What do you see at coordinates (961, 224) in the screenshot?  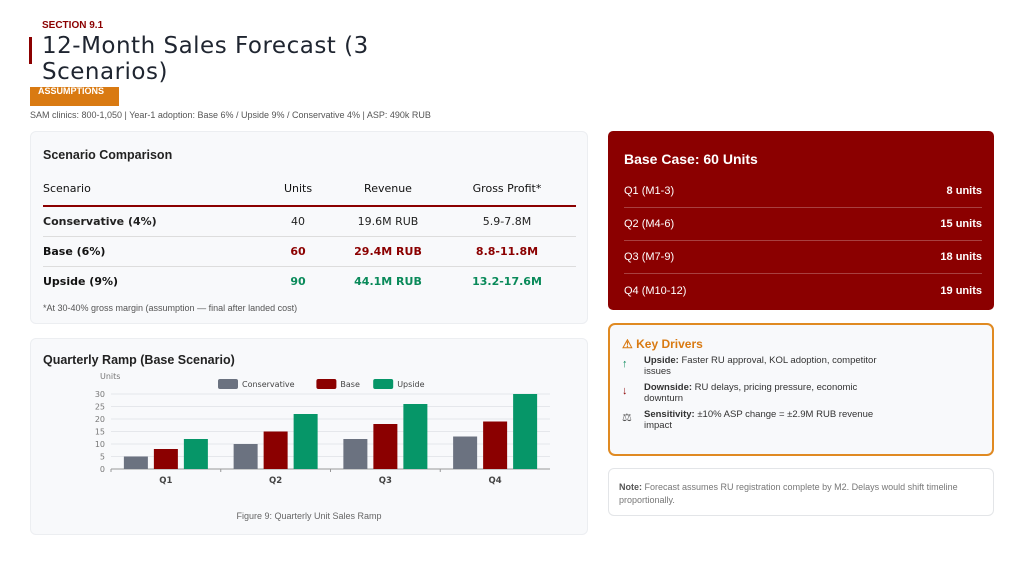 I see `quarter-units: 15 units` at bounding box center [961, 224].